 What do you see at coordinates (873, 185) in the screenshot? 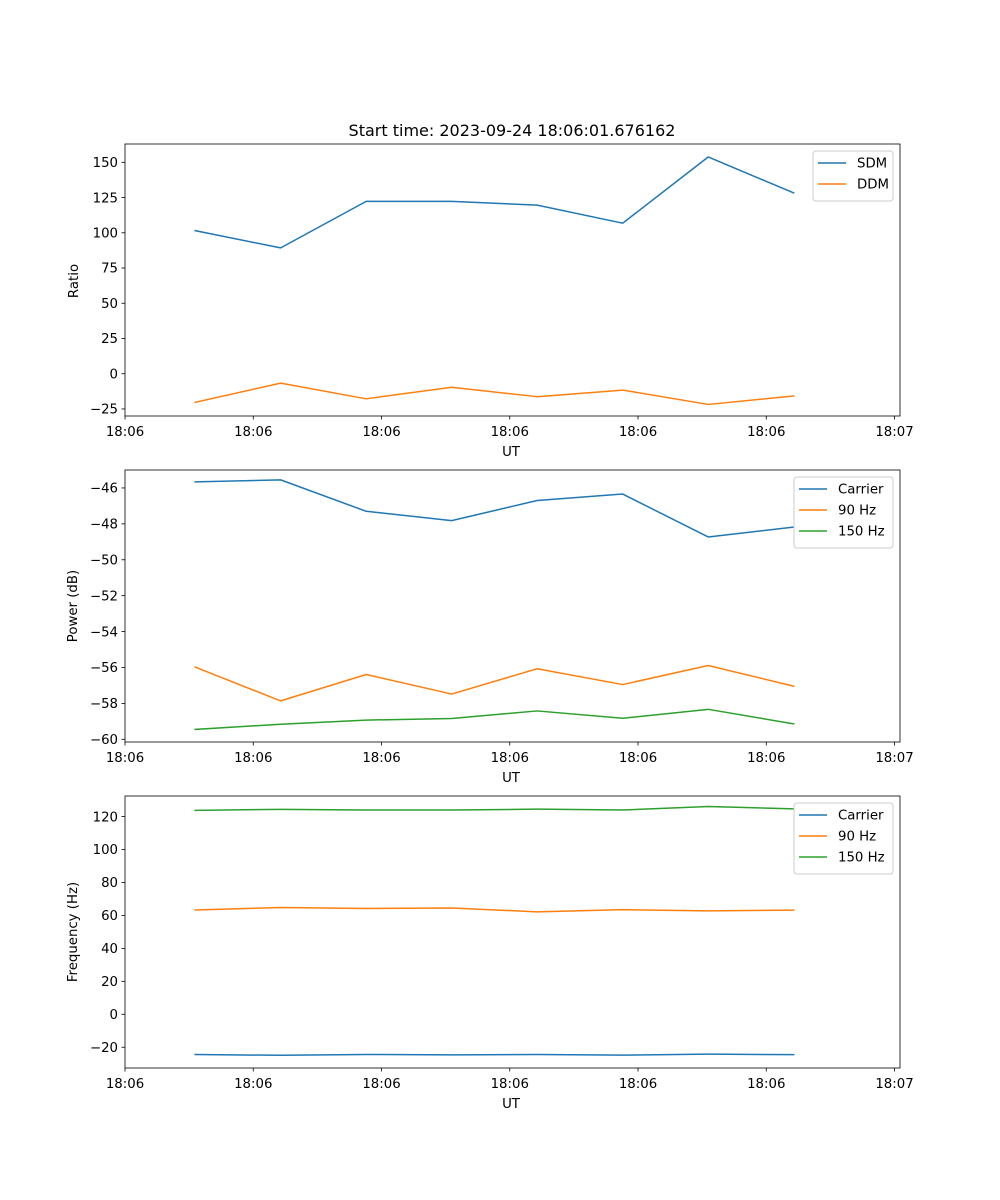
I see `legend-label: DDM` at bounding box center [873, 185].